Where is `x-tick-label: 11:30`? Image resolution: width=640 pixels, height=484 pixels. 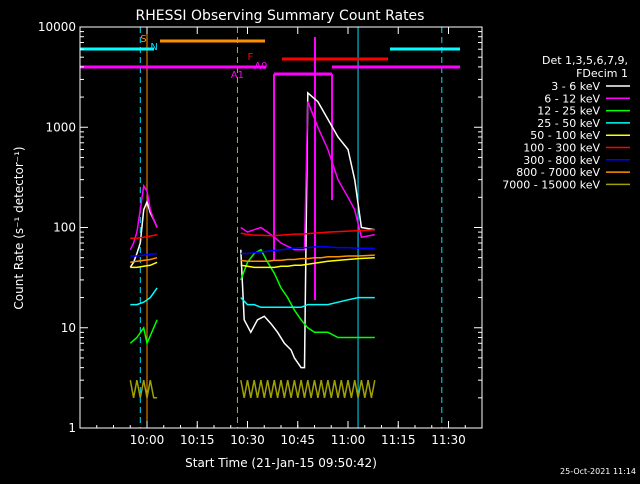 x-tick-label: 11:30 is located at coordinates (448, 440).